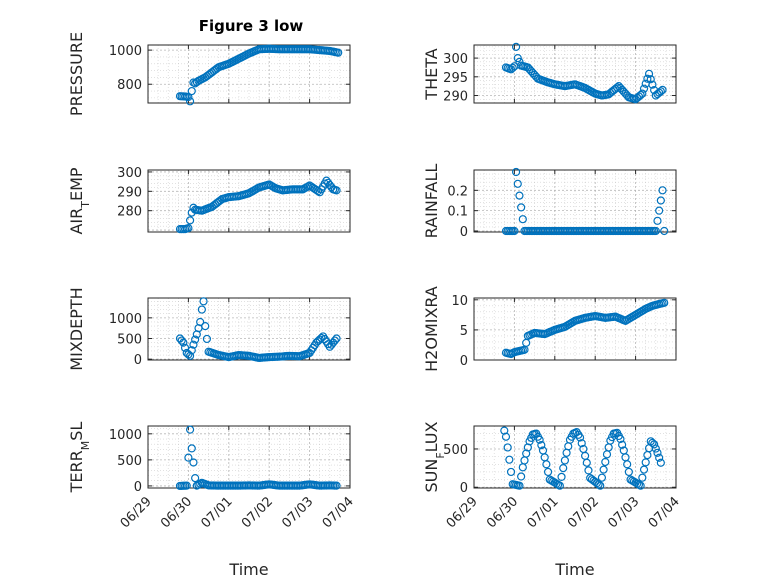  I want to click on x-tick-label: 07/01, so click(217, 512).